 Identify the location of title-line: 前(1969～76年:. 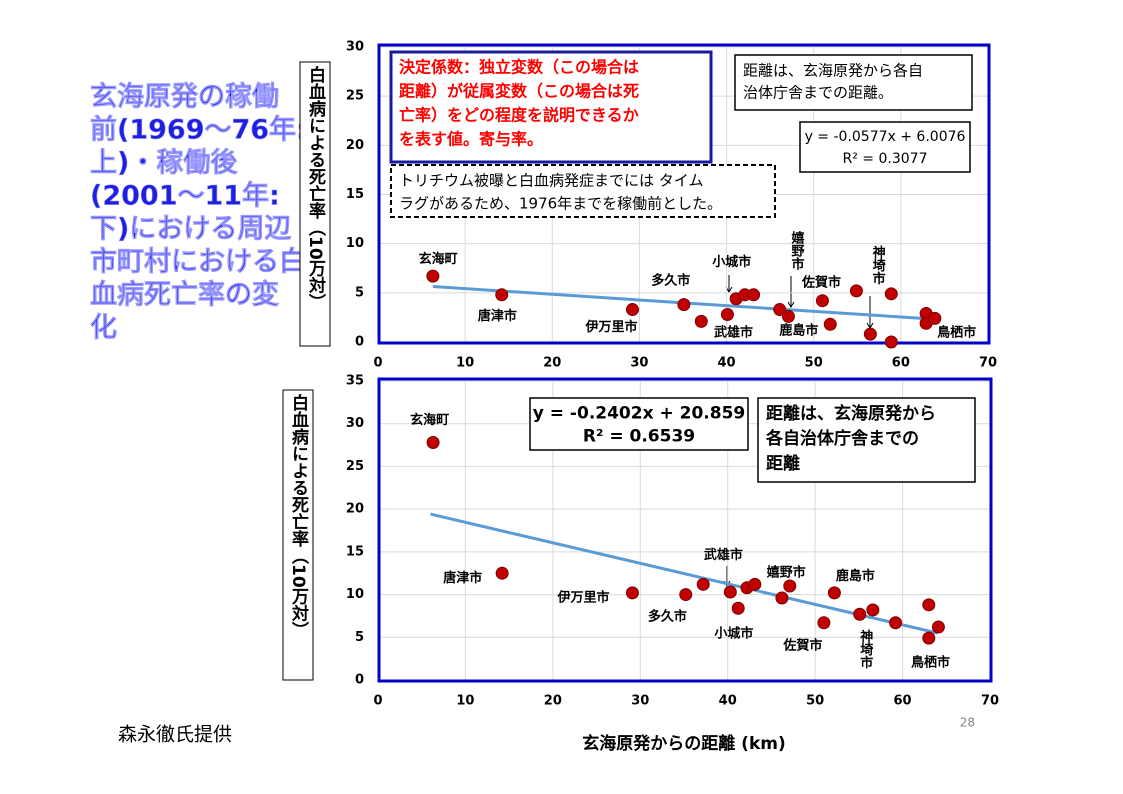
(198, 130).